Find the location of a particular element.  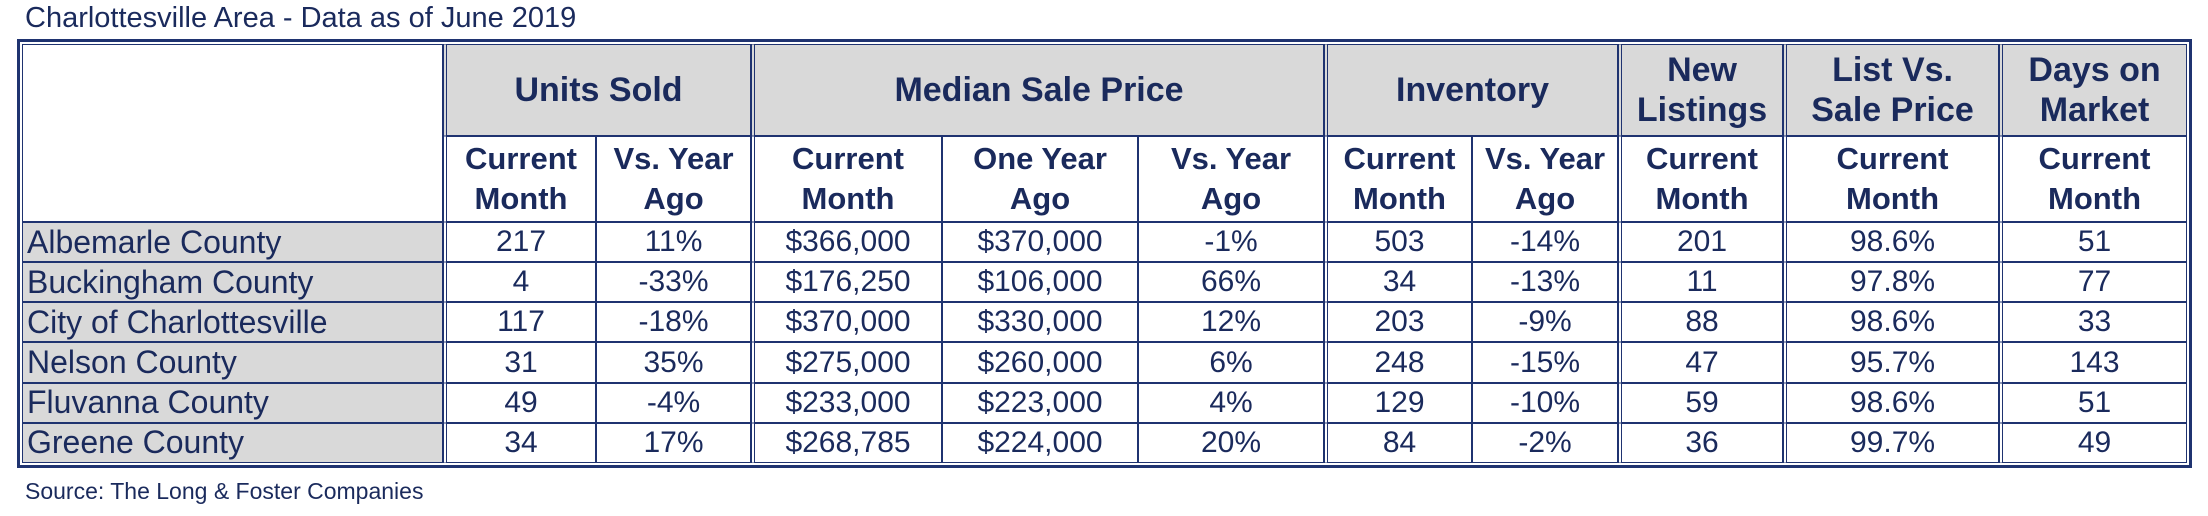

header-new-listings-line1: New is located at coordinates (1702, 70).